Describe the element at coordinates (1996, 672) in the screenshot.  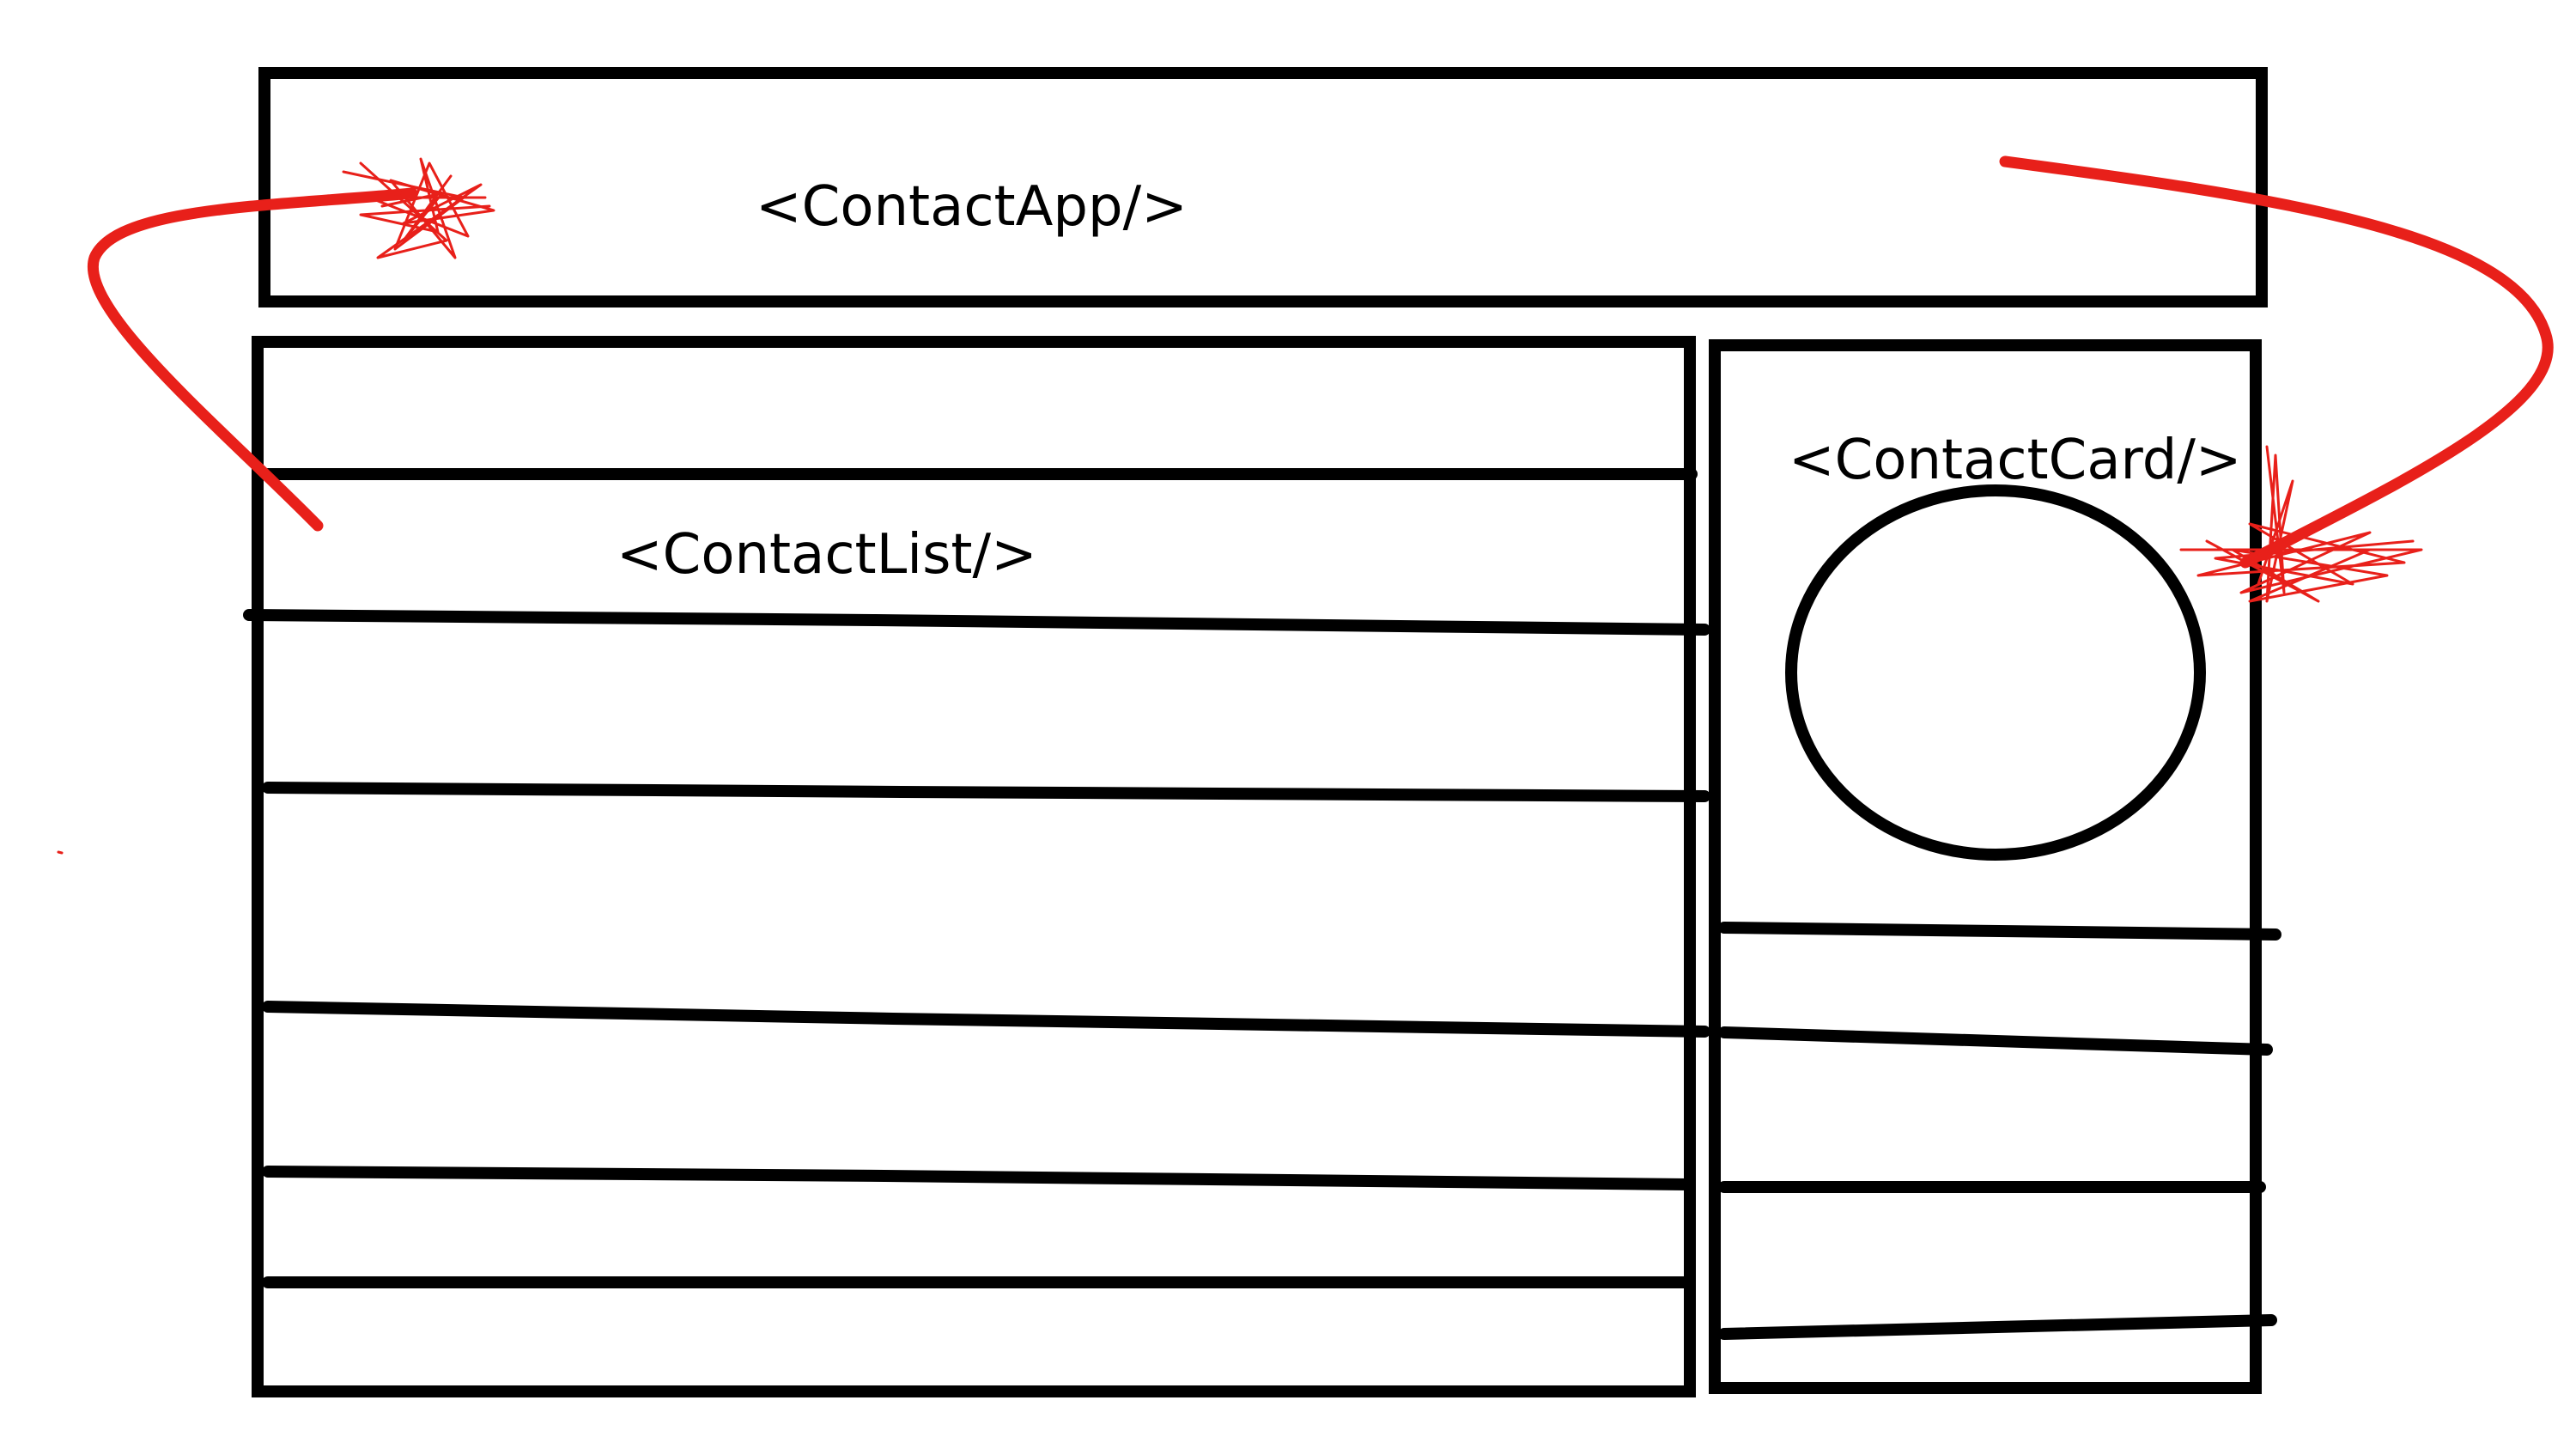
I see `avatar-circle` at that location.